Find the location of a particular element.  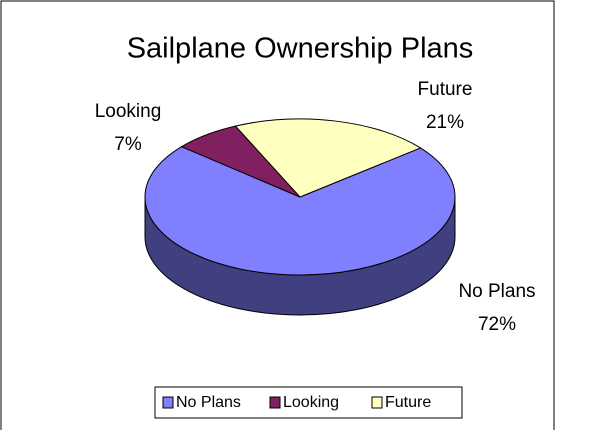

legend-label: Looking is located at coordinates (311, 402).